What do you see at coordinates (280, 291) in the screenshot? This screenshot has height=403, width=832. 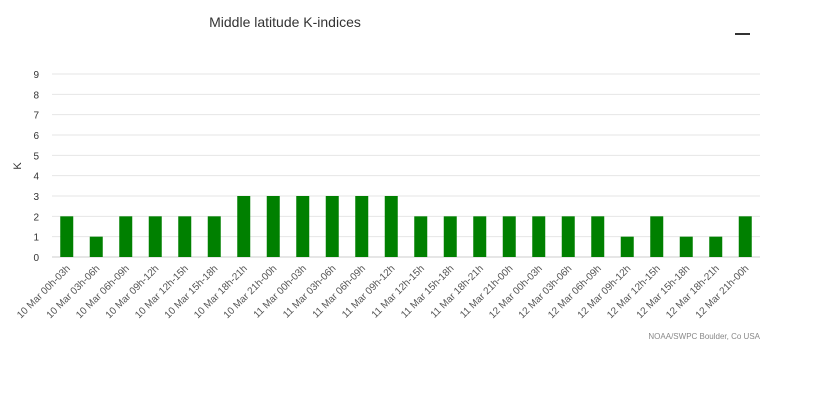 I see `x-tick-label: 11 Mar 00h-03h` at bounding box center [280, 291].